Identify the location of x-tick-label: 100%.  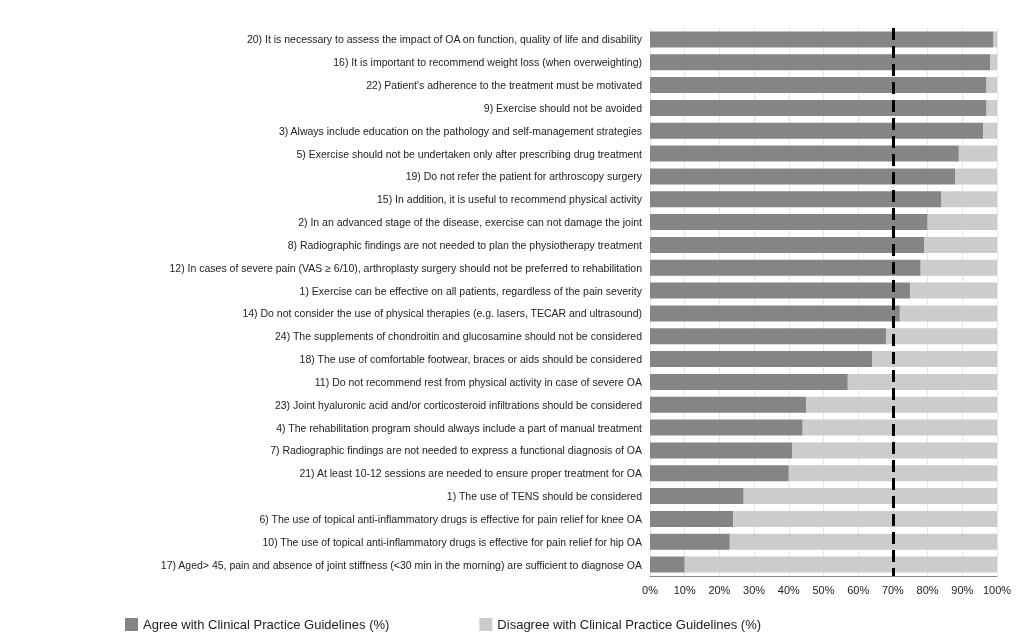
(997, 589).